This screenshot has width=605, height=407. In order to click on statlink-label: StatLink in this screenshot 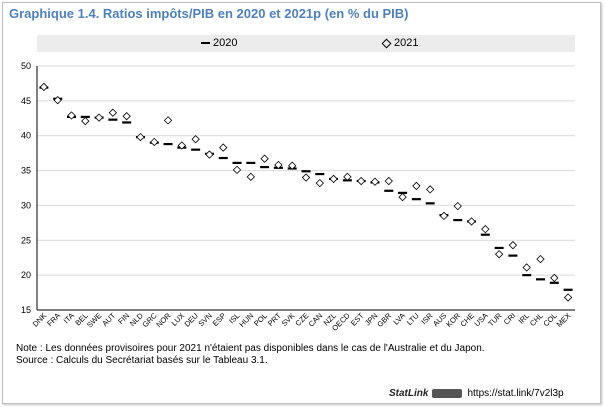, I will do `click(409, 393)`.